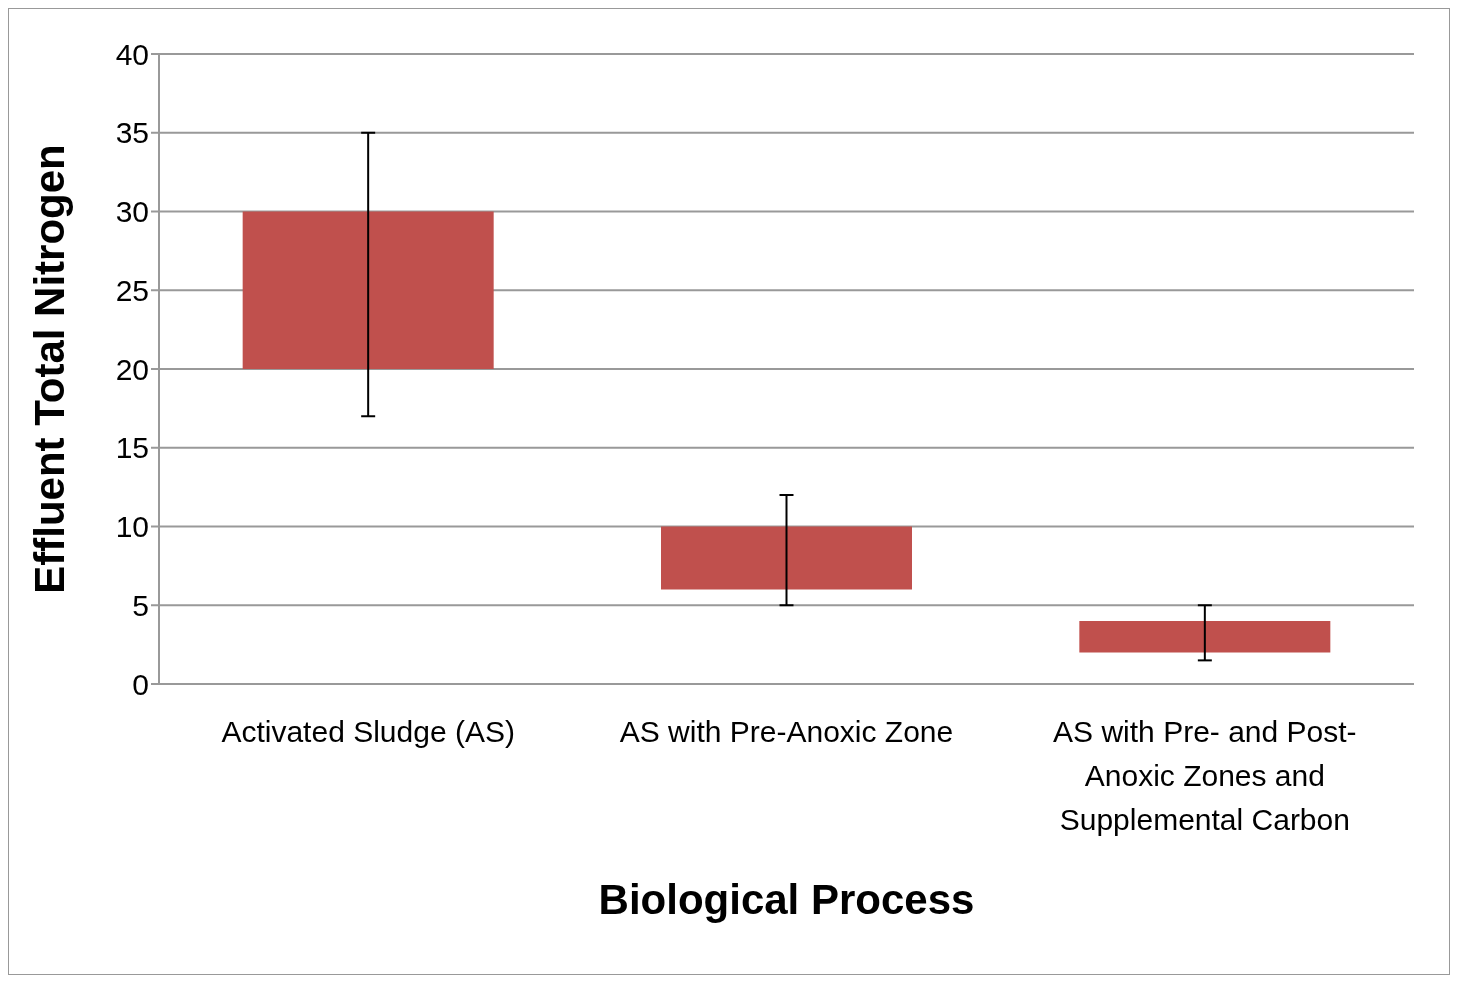  I want to click on y-tick-label: 0, so click(140, 684).